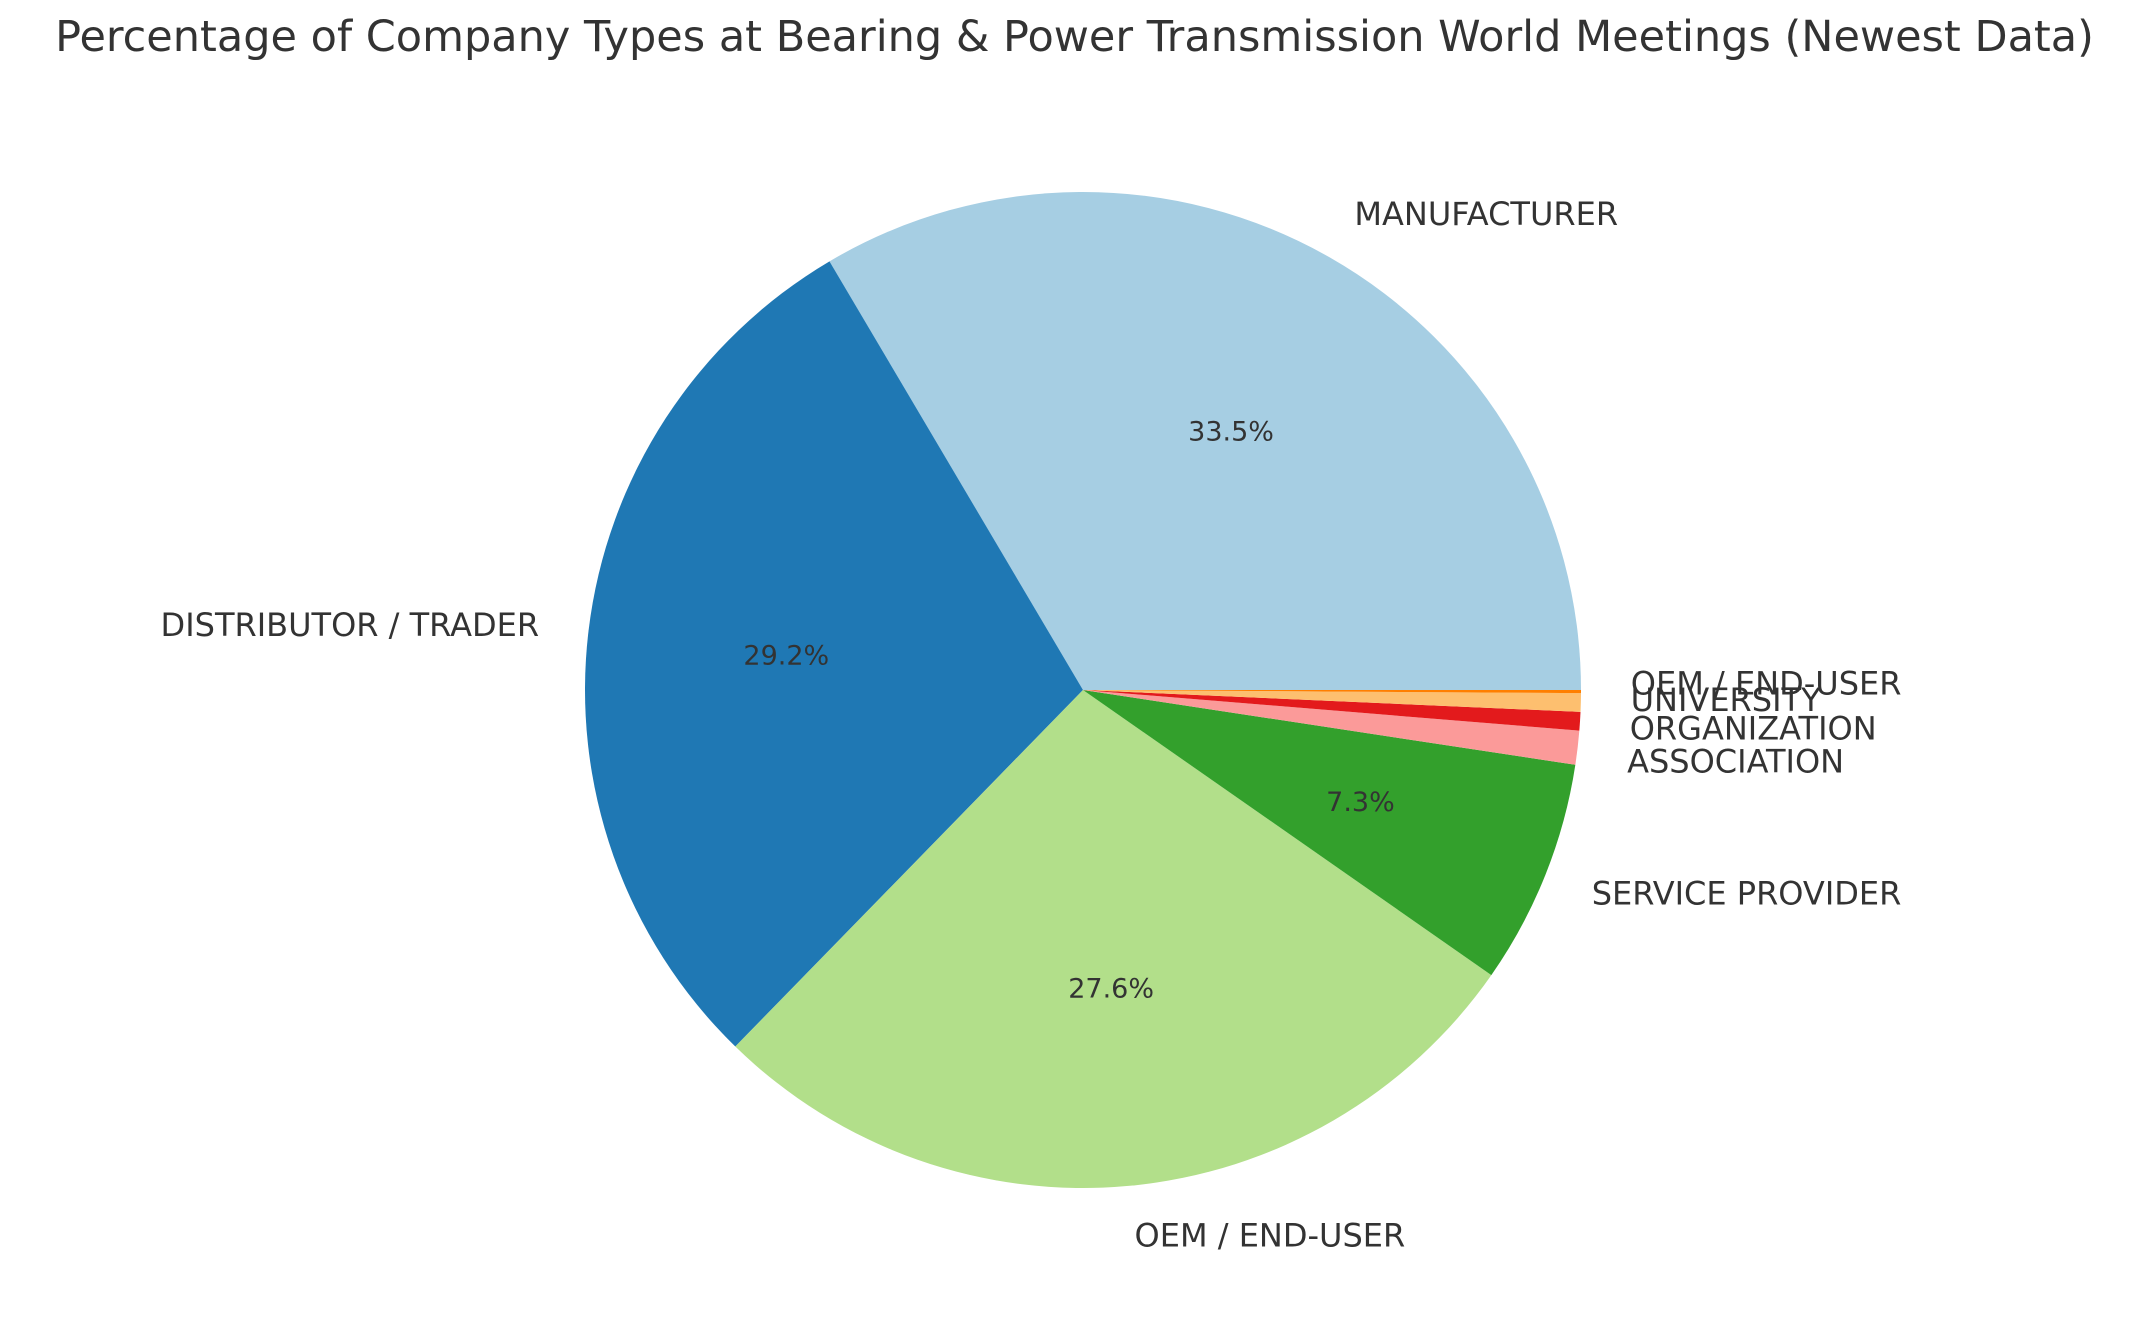 This screenshot has height=1322, width=2149. Describe the element at coordinates (1486, 214) in the screenshot. I see `slice-category-label: MANUFACTURER` at that location.